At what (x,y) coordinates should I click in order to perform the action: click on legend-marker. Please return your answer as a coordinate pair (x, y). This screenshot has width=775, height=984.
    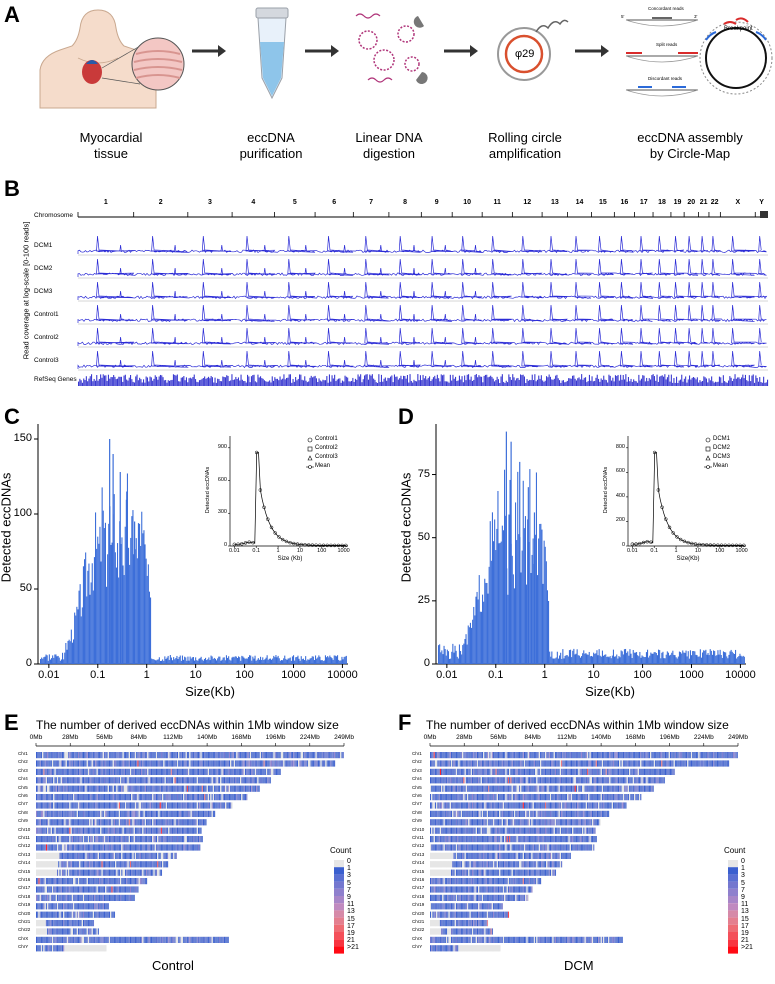
    Looking at the image, I should click on (310, 458).